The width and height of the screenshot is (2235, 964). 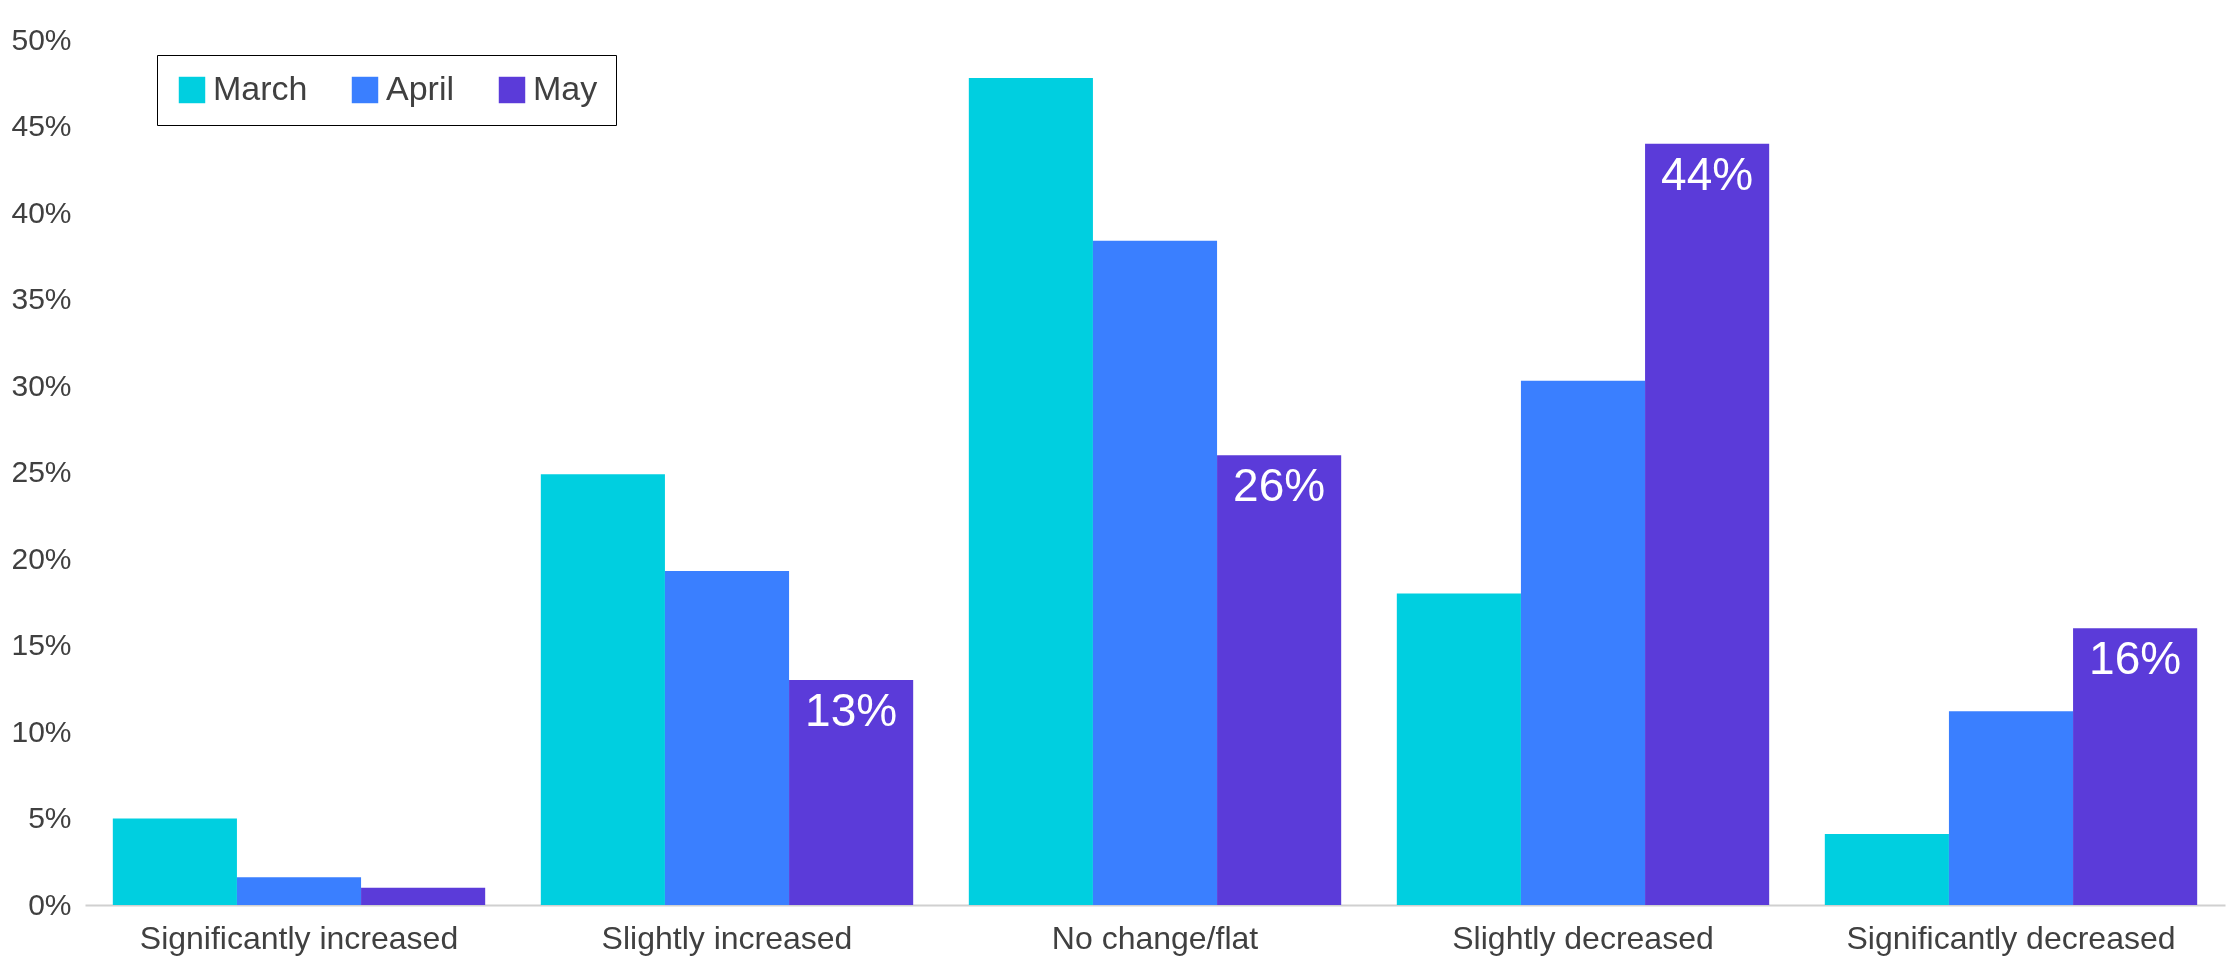 What do you see at coordinates (41, 385) in the screenshot?
I see `y-tick-label: 30%` at bounding box center [41, 385].